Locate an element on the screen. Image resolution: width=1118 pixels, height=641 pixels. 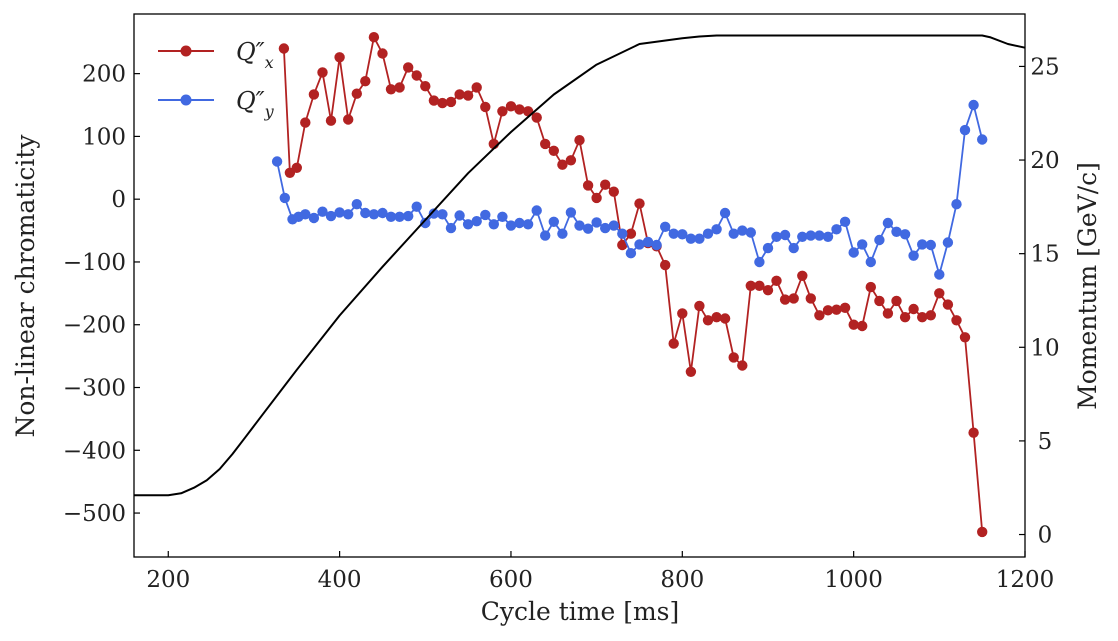
y-axis-right-title: Momentum [GeV/c] is located at coordinates (1087, 286).